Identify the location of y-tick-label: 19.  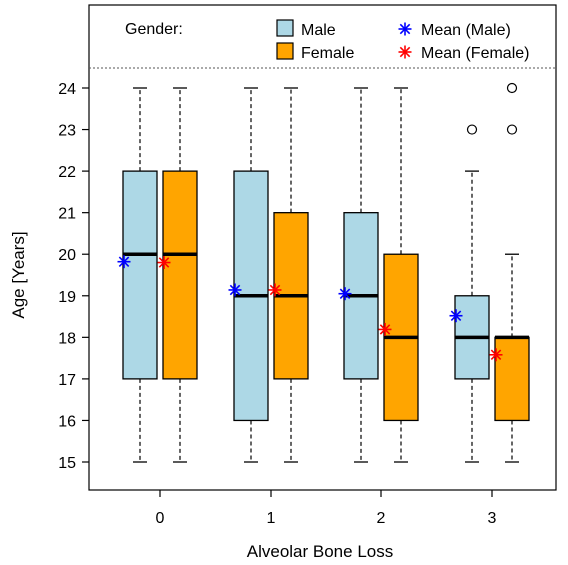
(67, 297).